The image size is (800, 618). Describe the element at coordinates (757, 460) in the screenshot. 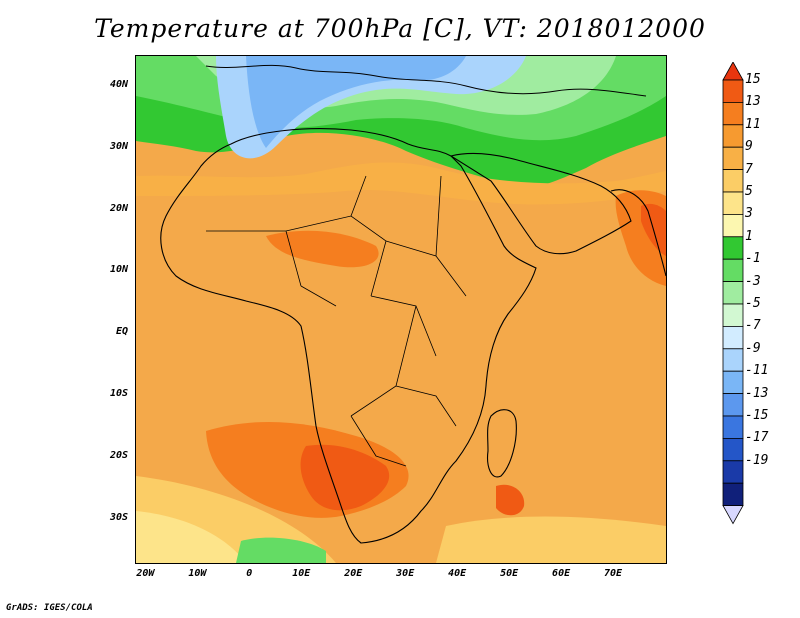

I see `colorbar-level-label: -19` at that location.